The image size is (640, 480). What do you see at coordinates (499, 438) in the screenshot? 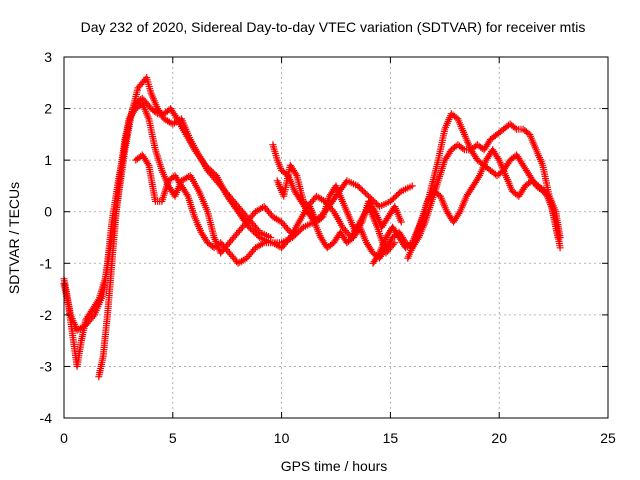
I see `x-tick-label: 20` at bounding box center [499, 438].